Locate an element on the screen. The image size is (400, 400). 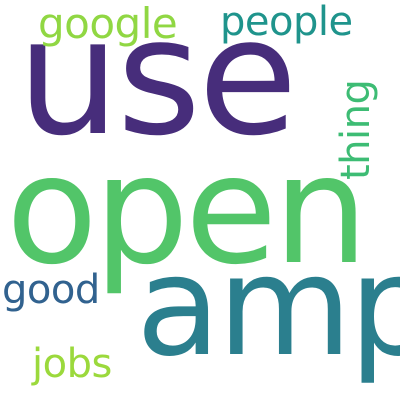
word-good: good is located at coordinates (51, 290).